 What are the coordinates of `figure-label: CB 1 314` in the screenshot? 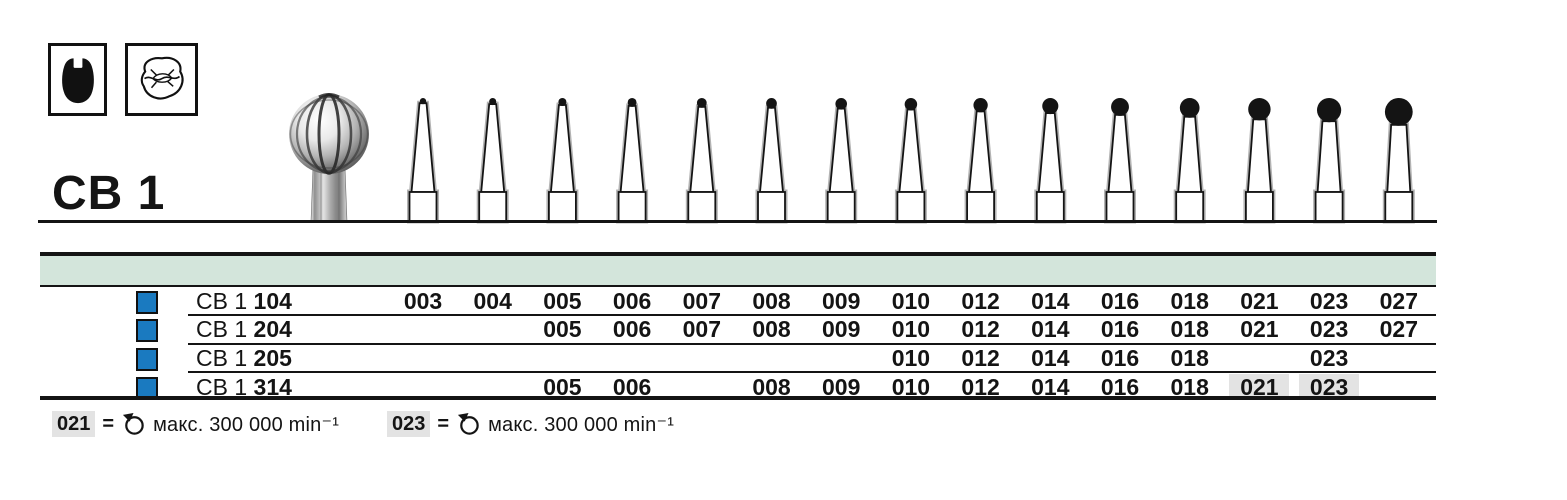 It's located at (244, 387).